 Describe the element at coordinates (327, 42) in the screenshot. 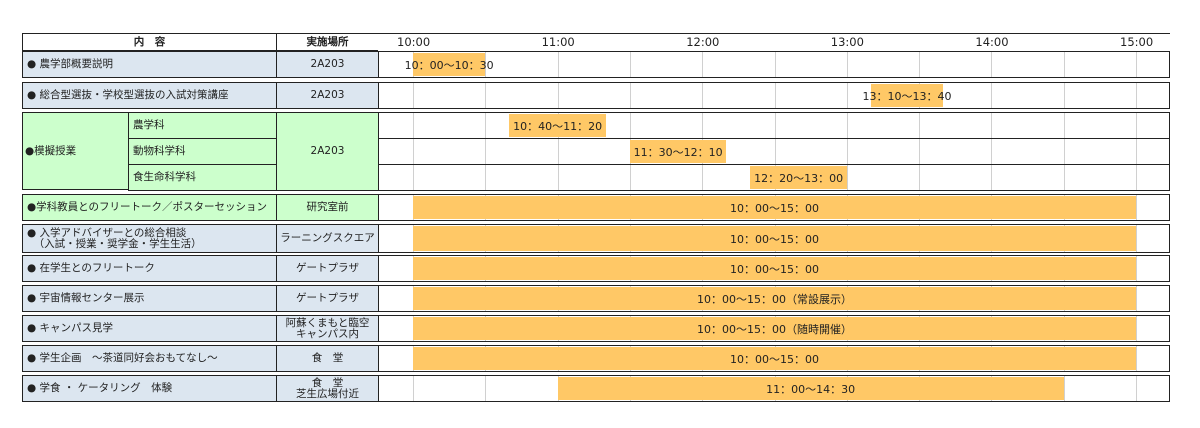

I see `header-location: 実施場所` at that location.